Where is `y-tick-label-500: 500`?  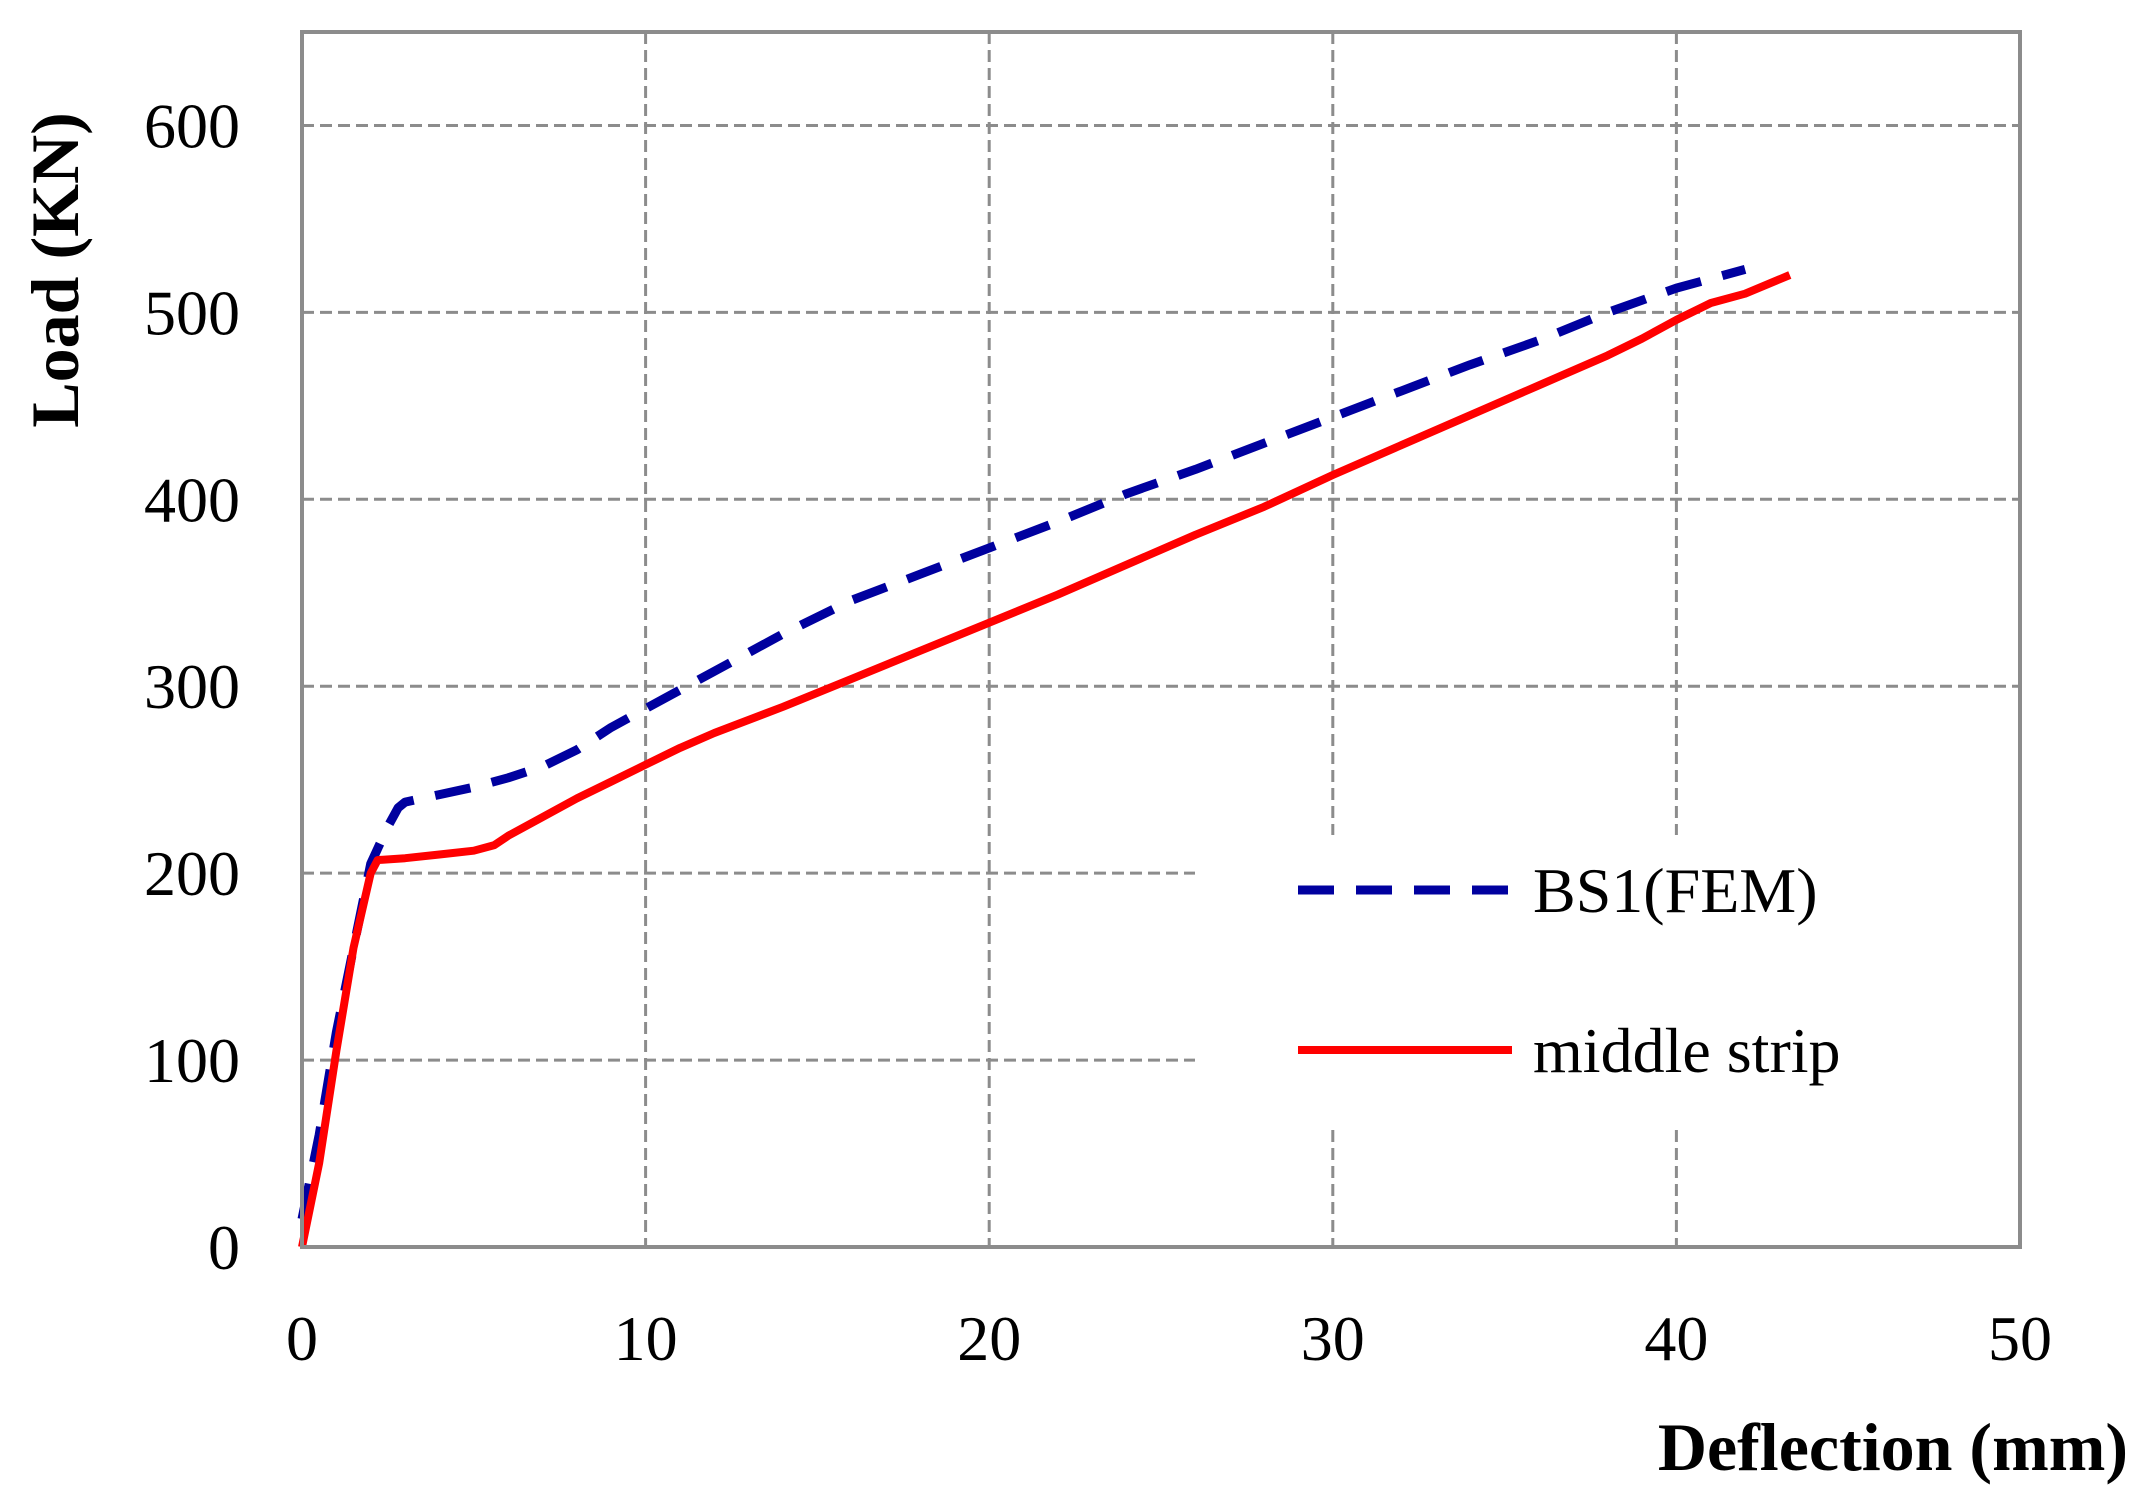 y-tick-label-500: 500 is located at coordinates (192, 312).